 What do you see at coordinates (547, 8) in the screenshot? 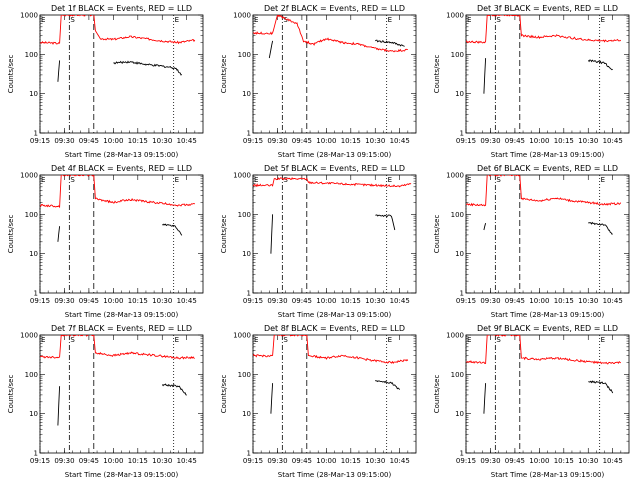
I see `chart-title: Det 3f BLACK = Events, RED = LLD` at bounding box center [547, 8].